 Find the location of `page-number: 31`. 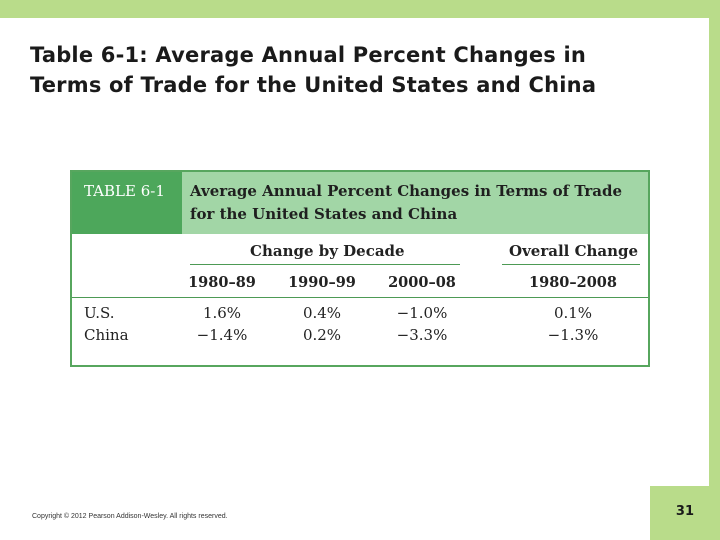

page-number: 31 is located at coordinates (684, 511).